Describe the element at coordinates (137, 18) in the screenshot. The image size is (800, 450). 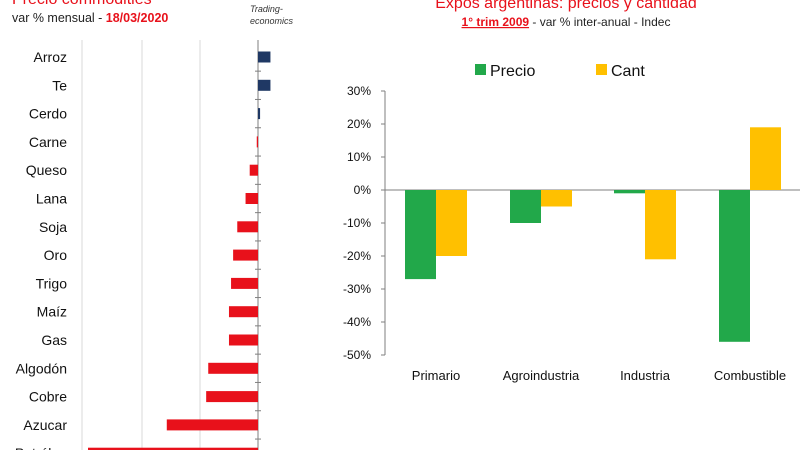
I see `left-subtitle-date: 18/03/2020` at that location.